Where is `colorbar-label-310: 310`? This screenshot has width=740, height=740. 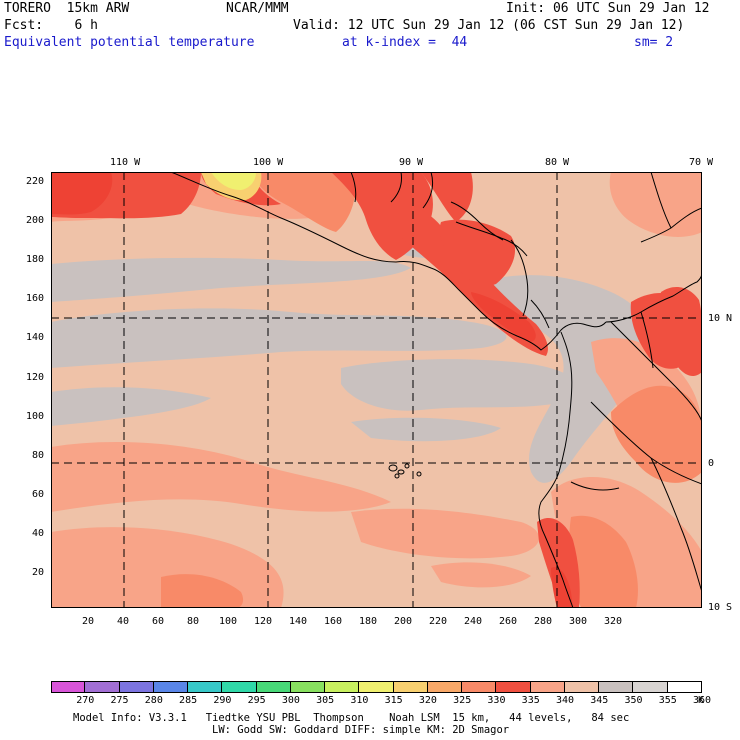 colorbar-label-310: 310 is located at coordinates (359, 700).